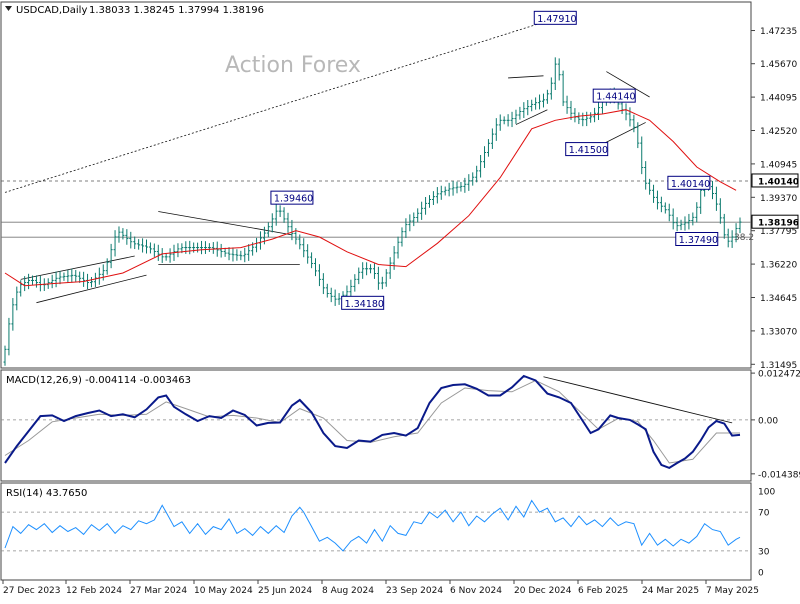  Describe the element at coordinates (98, 380) in the screenshot. I see `macd-title: MACD(12,26,9) -0.004114 -0.003463` at that location.